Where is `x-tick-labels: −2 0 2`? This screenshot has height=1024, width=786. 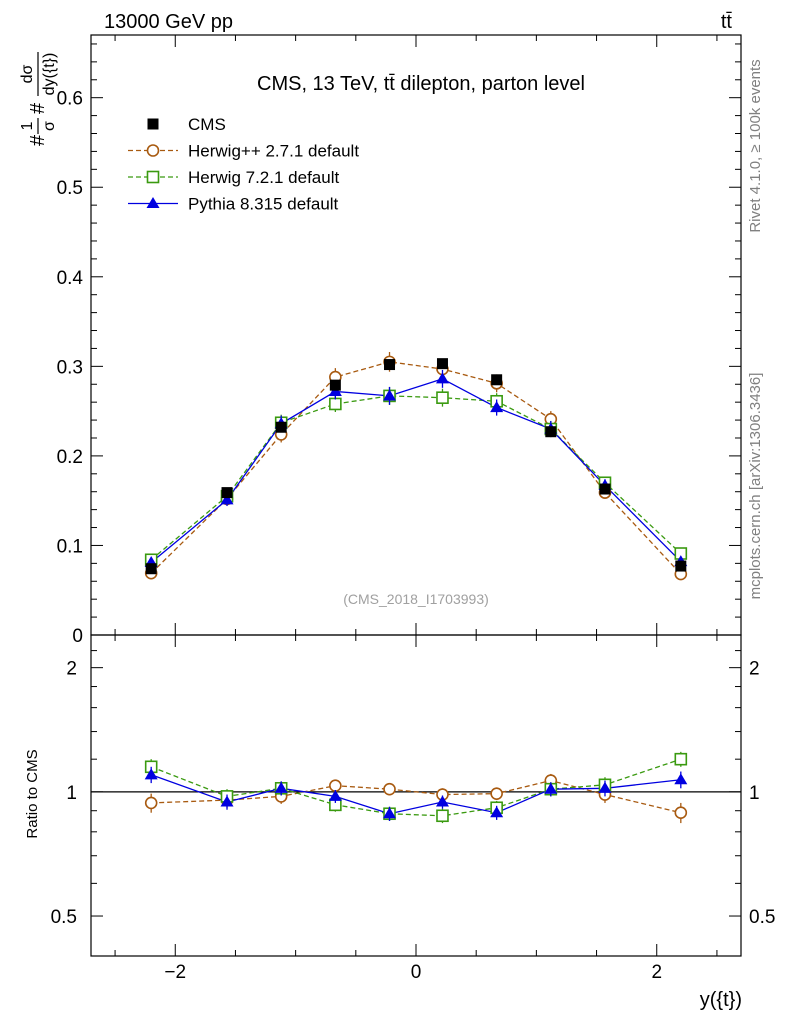 x-tick-labels: −2 0 2 is located at coordinates (413, 972).